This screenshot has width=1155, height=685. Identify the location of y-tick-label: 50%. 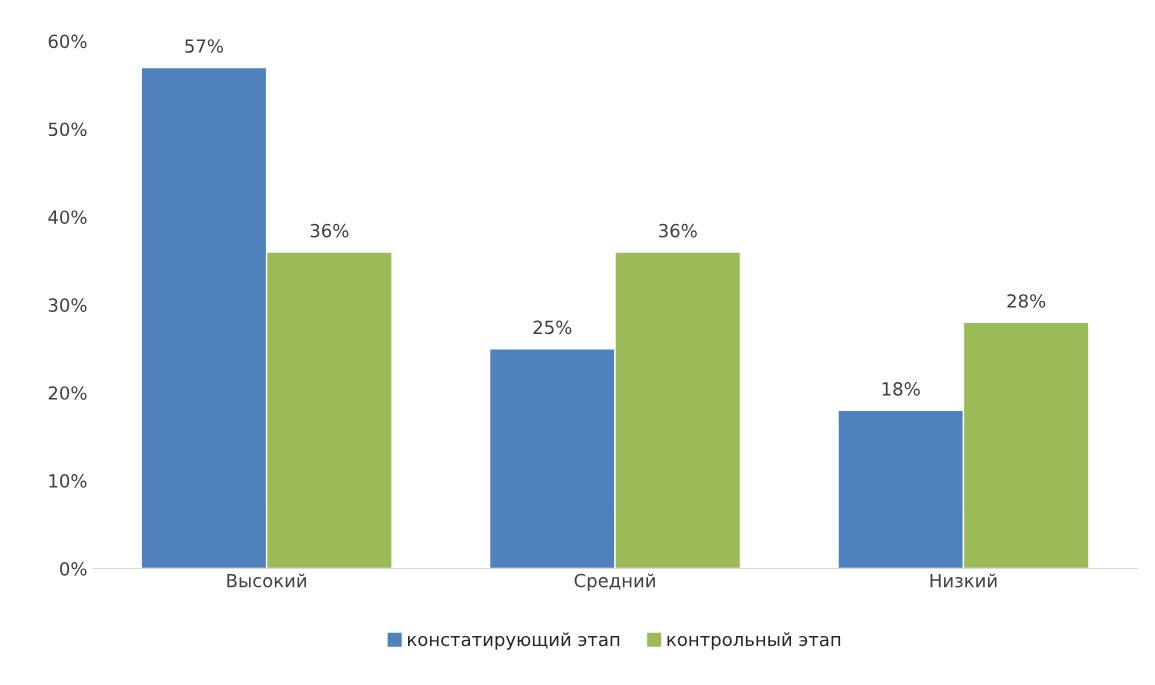
(67, 129).